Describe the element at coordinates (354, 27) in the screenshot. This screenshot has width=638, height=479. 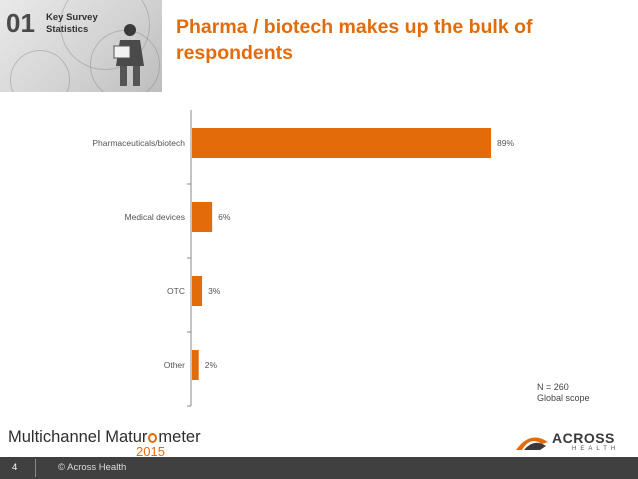
I see `slide-title-line1: Pharma / biotech makes up the bulk of` at that location.